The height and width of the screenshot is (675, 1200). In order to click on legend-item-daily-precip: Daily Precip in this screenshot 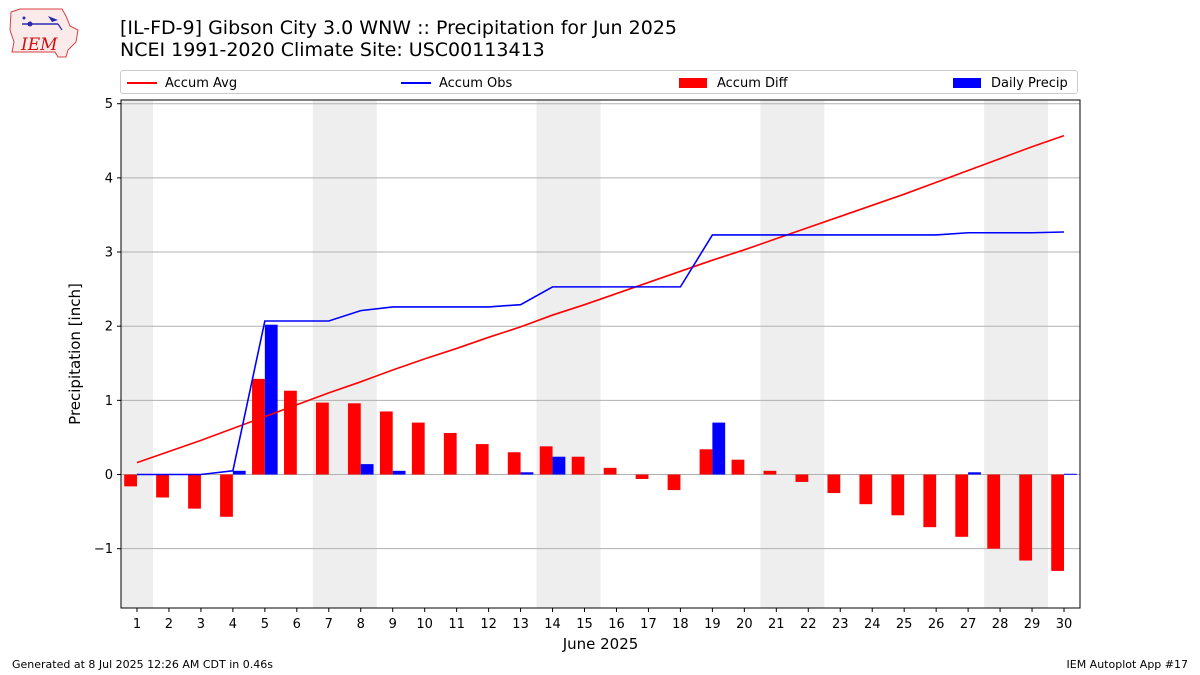, I will do `click(1010, 83)`.